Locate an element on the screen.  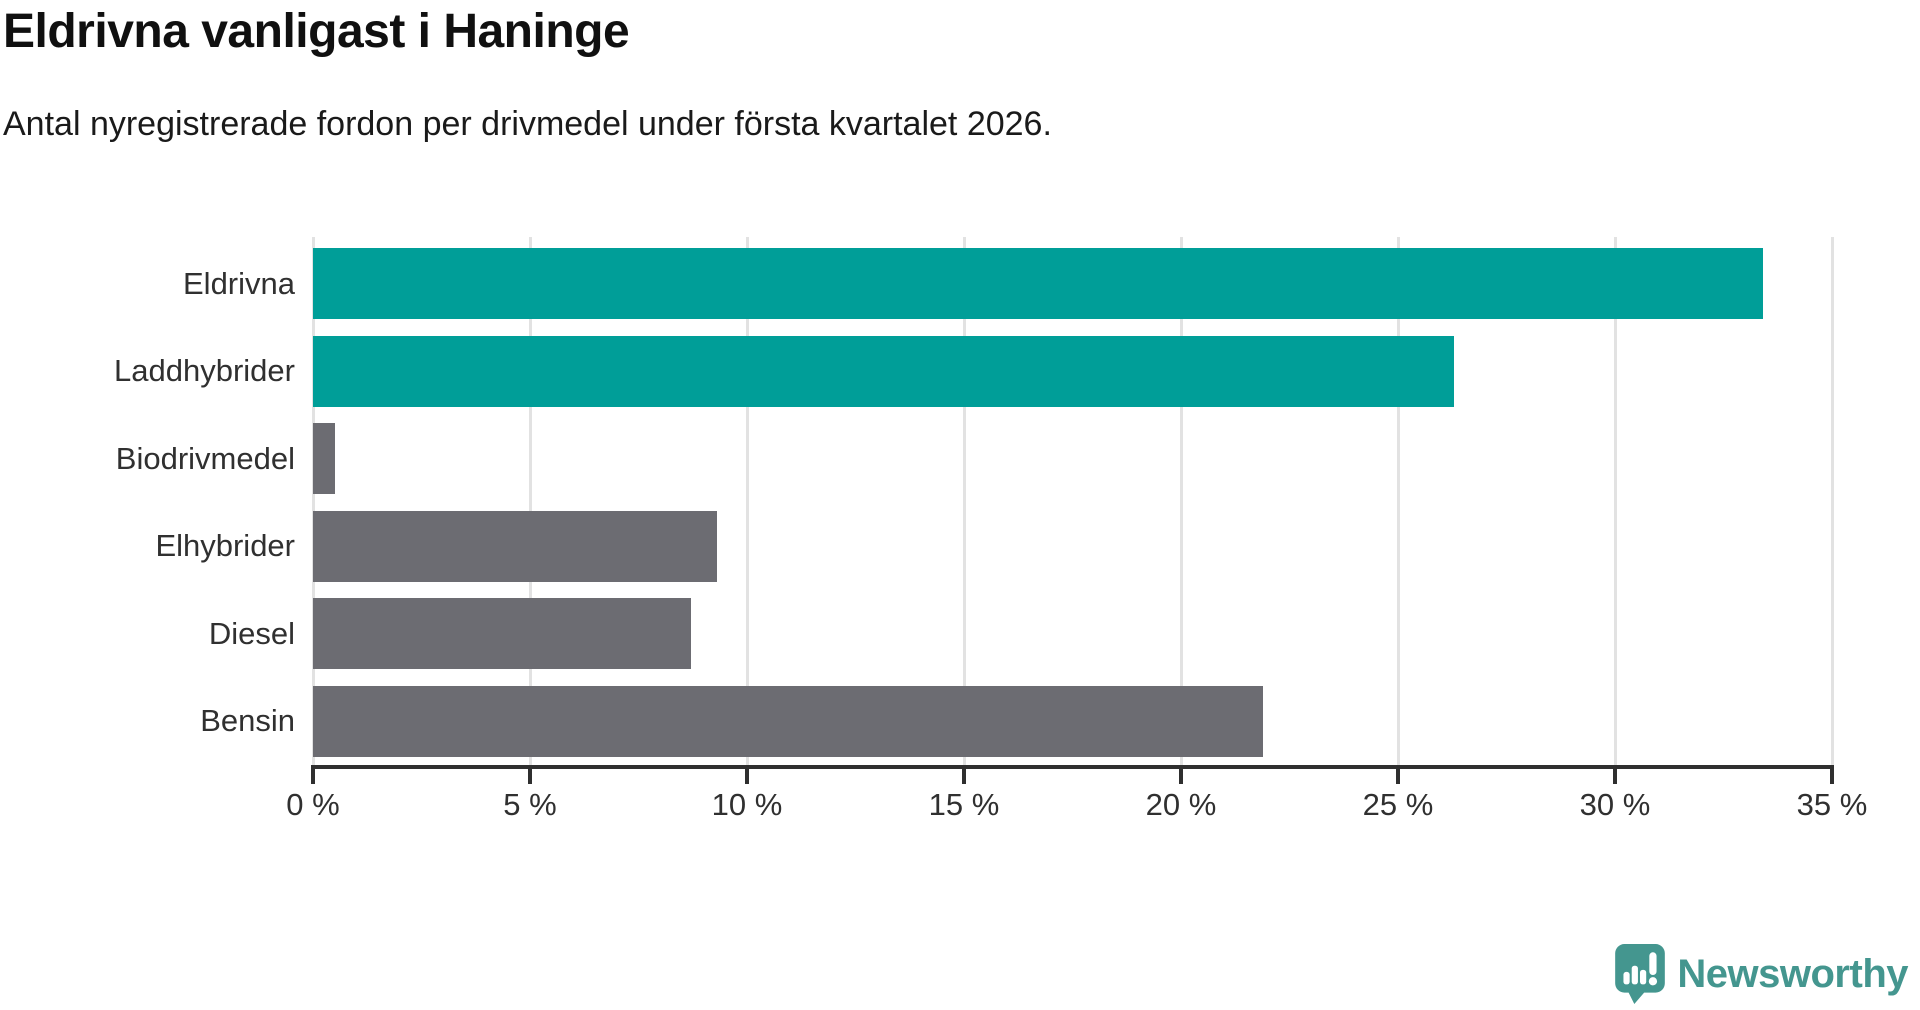
category-label: Diesel is located at coordinates (251, 633).